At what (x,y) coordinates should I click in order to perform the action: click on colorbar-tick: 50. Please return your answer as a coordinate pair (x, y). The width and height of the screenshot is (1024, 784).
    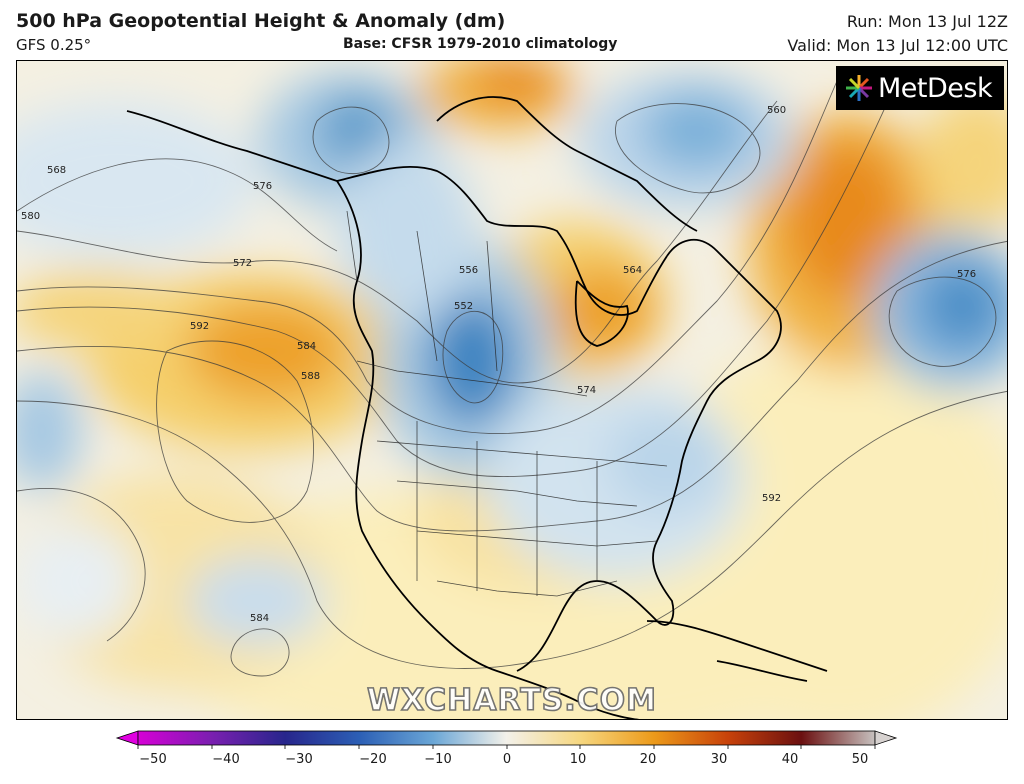
    Looking at the image, I should click on (860, 759).